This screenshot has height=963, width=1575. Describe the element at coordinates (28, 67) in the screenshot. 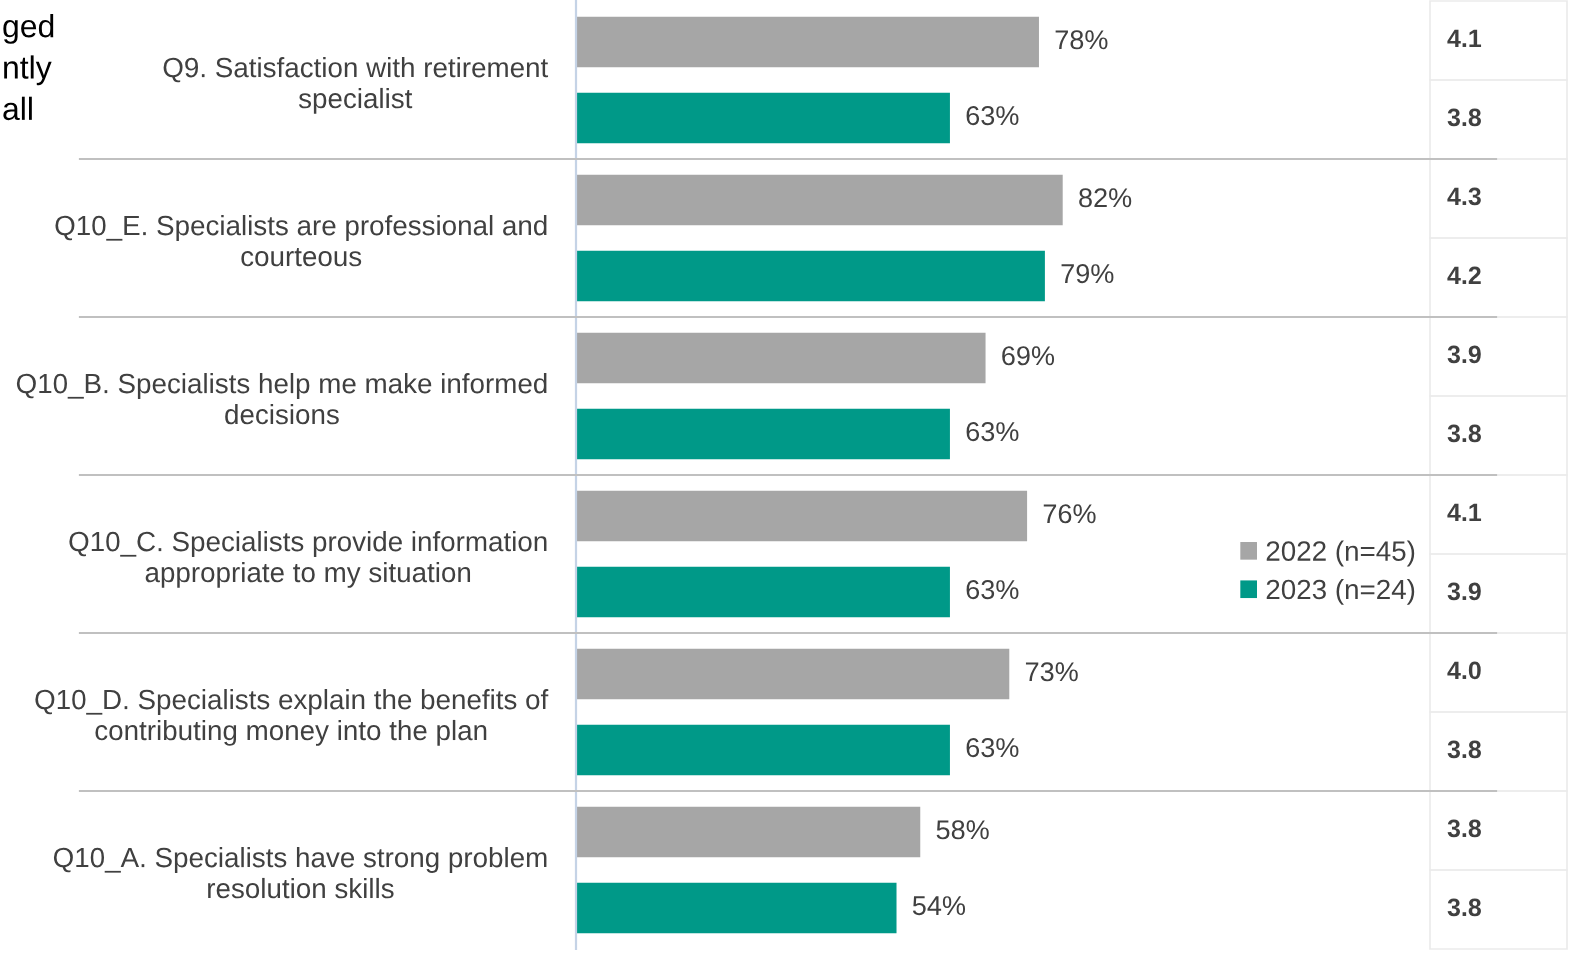

I see `text: ged ntly all` at that location.